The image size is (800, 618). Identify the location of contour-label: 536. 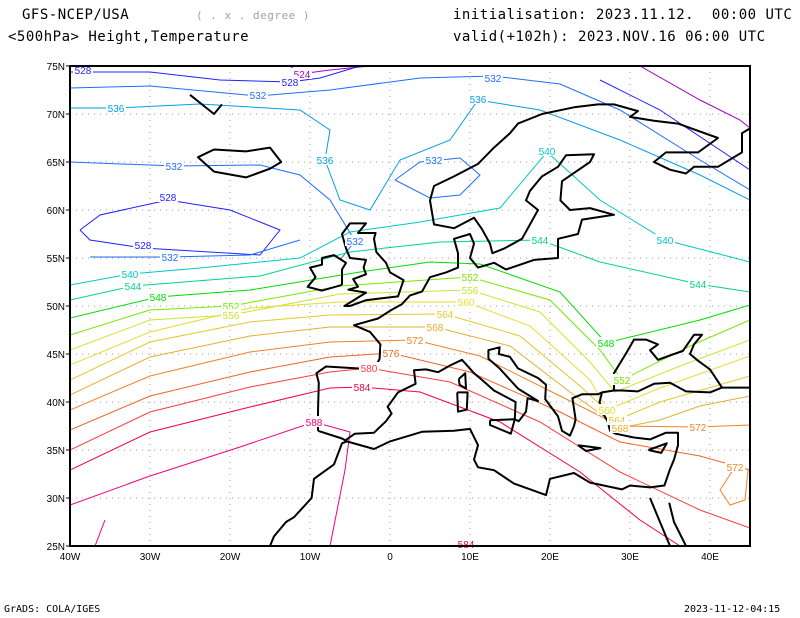
(116, 109).